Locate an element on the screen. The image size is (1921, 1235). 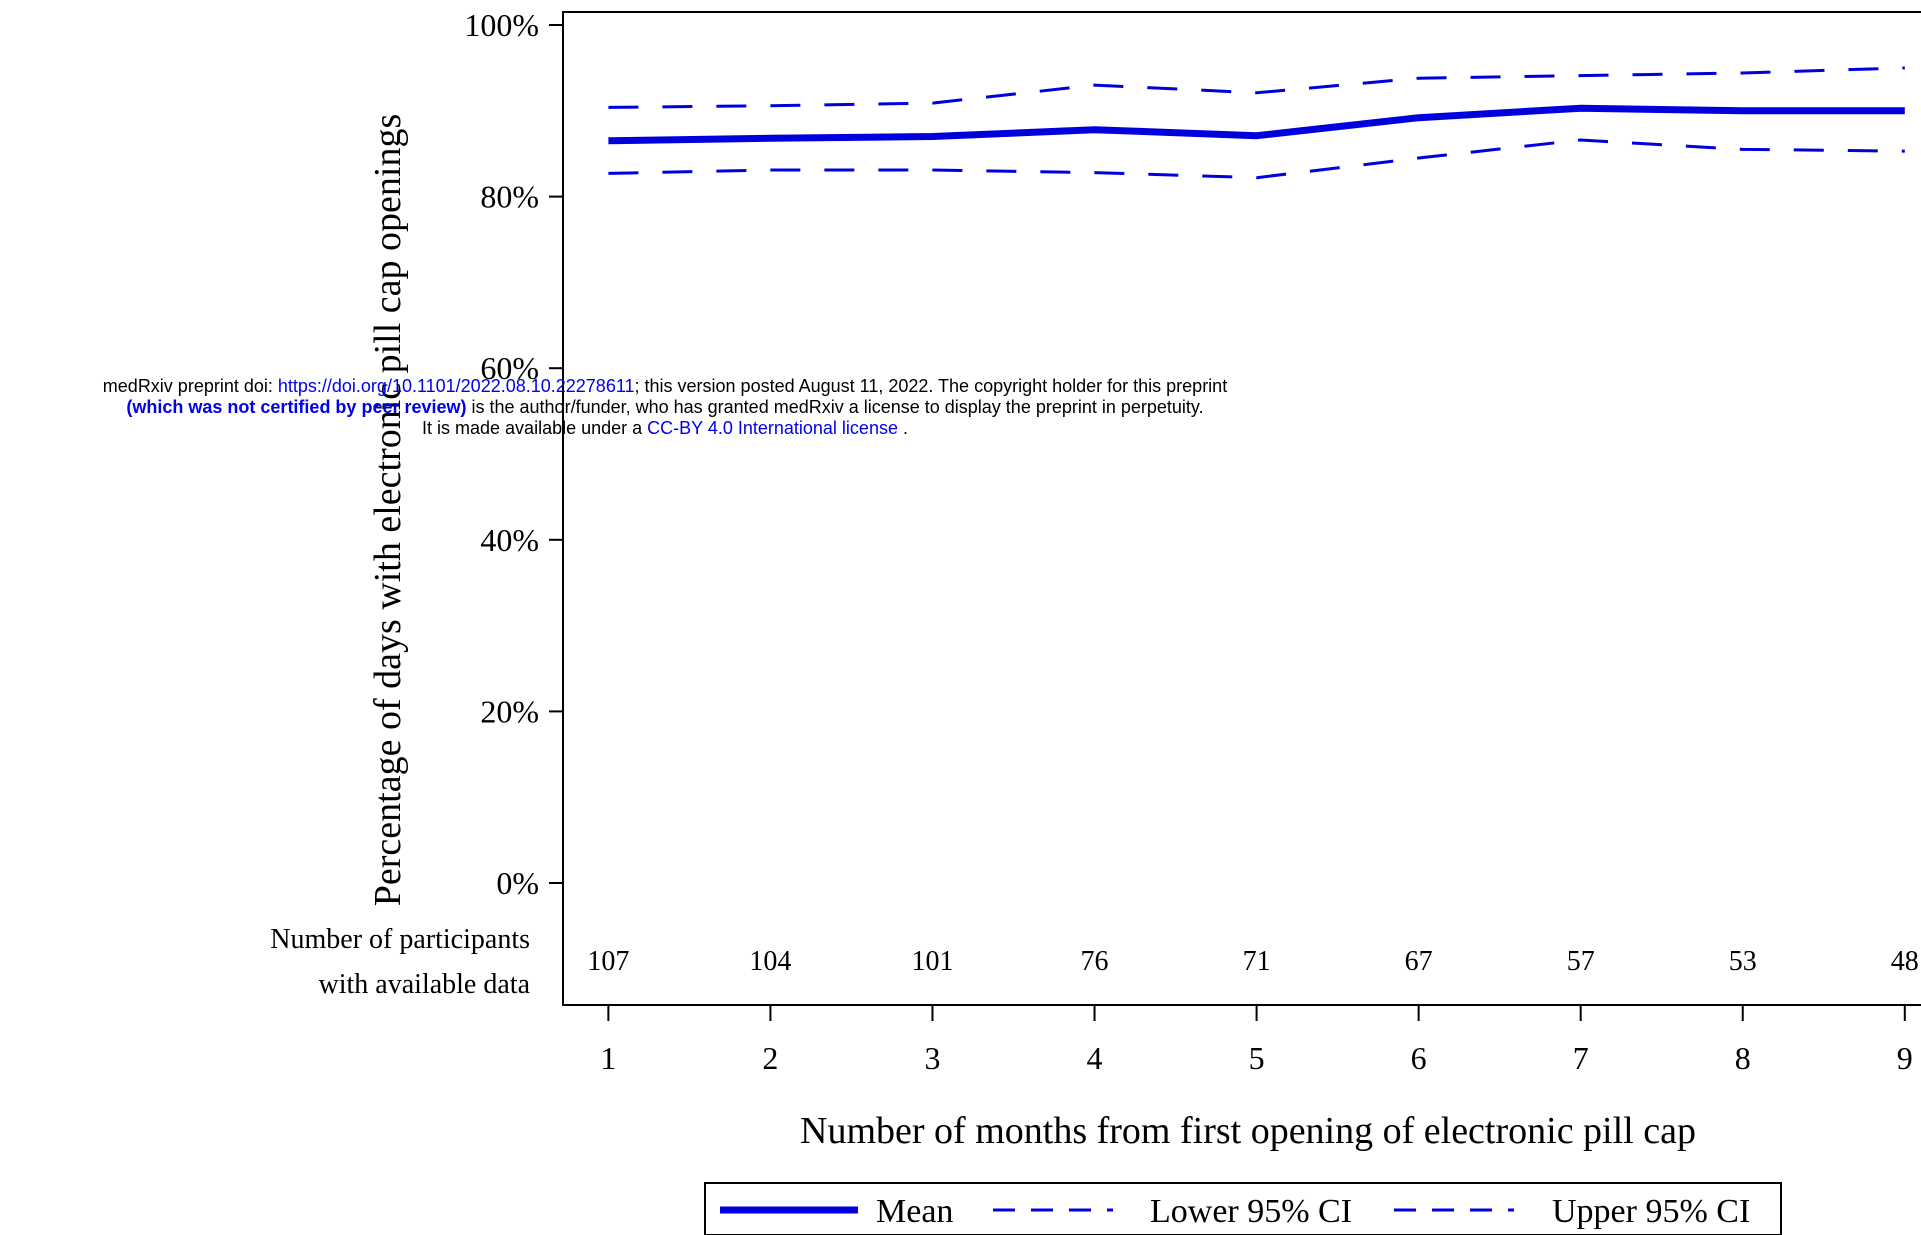
legend-box is located at coordinates (1243, 1208).